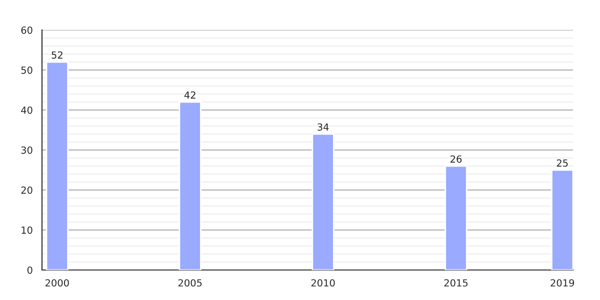 The image size is (600, 300). What do you see at coordinates (323, 127) in the screenshot?
I see `data-label: 34` at bounding box center [323, 127].